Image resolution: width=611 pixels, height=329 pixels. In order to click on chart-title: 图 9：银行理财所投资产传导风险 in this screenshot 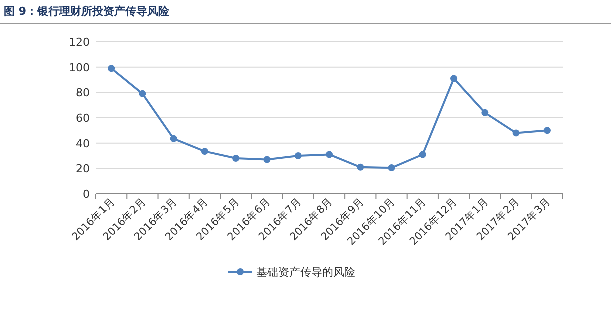, I will do `click(87, 11)`.